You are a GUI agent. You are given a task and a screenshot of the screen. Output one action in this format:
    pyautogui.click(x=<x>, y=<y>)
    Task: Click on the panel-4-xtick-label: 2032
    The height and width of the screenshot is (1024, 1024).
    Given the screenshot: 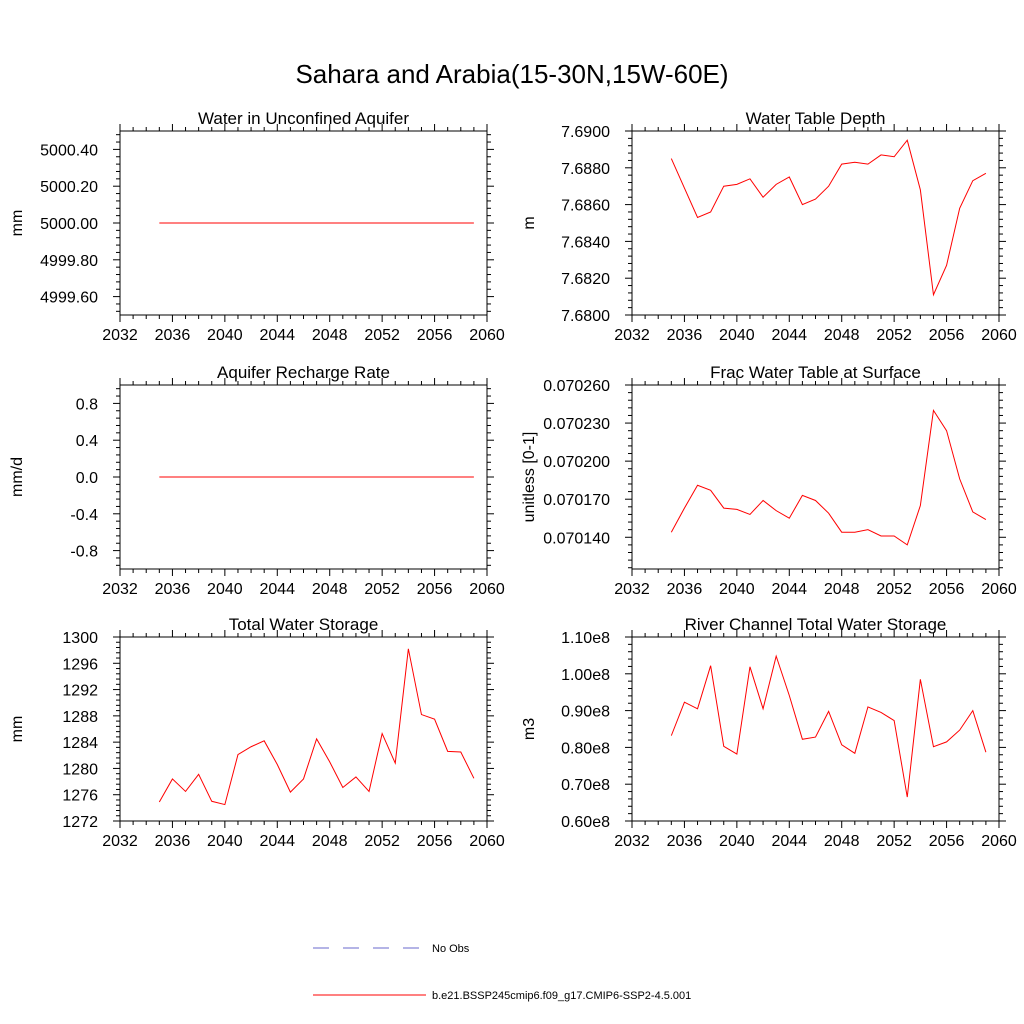 What is the action you would take?
    pyautogui.click(x=632, y=589)
    